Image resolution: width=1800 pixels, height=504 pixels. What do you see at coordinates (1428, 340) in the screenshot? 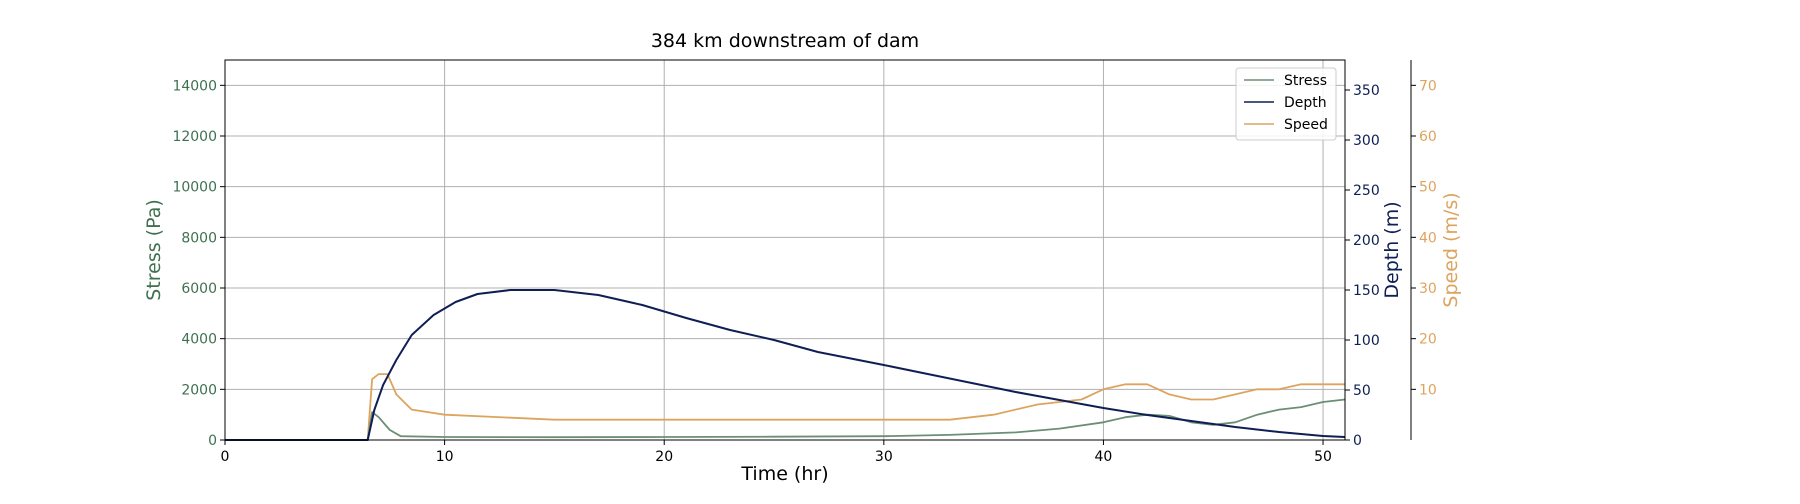
I see `speed-tick-label-1: 20` at bounding box center [1428, 340].